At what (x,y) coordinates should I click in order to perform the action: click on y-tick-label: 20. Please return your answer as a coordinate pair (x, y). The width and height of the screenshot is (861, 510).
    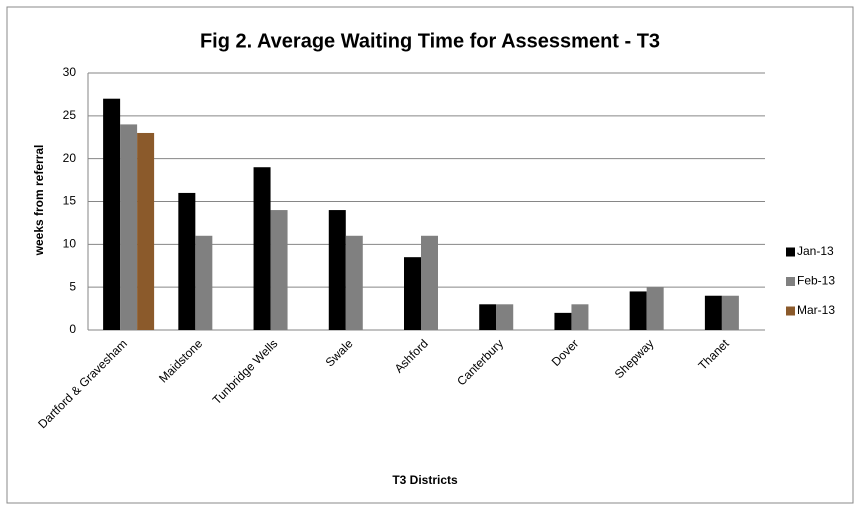
    Looking at the image, I should click on (70, 158).